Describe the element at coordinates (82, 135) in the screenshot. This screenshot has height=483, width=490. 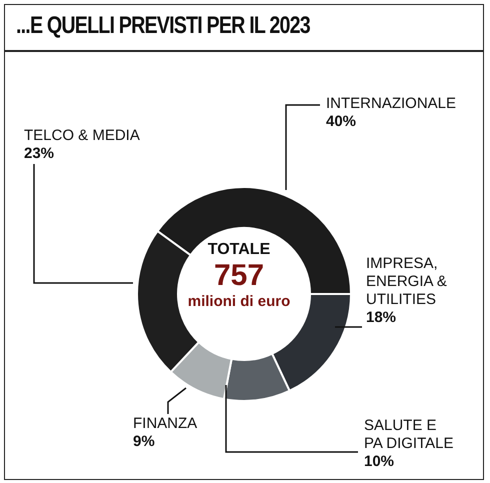
I see `slice-label: TELCO & MEDIA` at that location.